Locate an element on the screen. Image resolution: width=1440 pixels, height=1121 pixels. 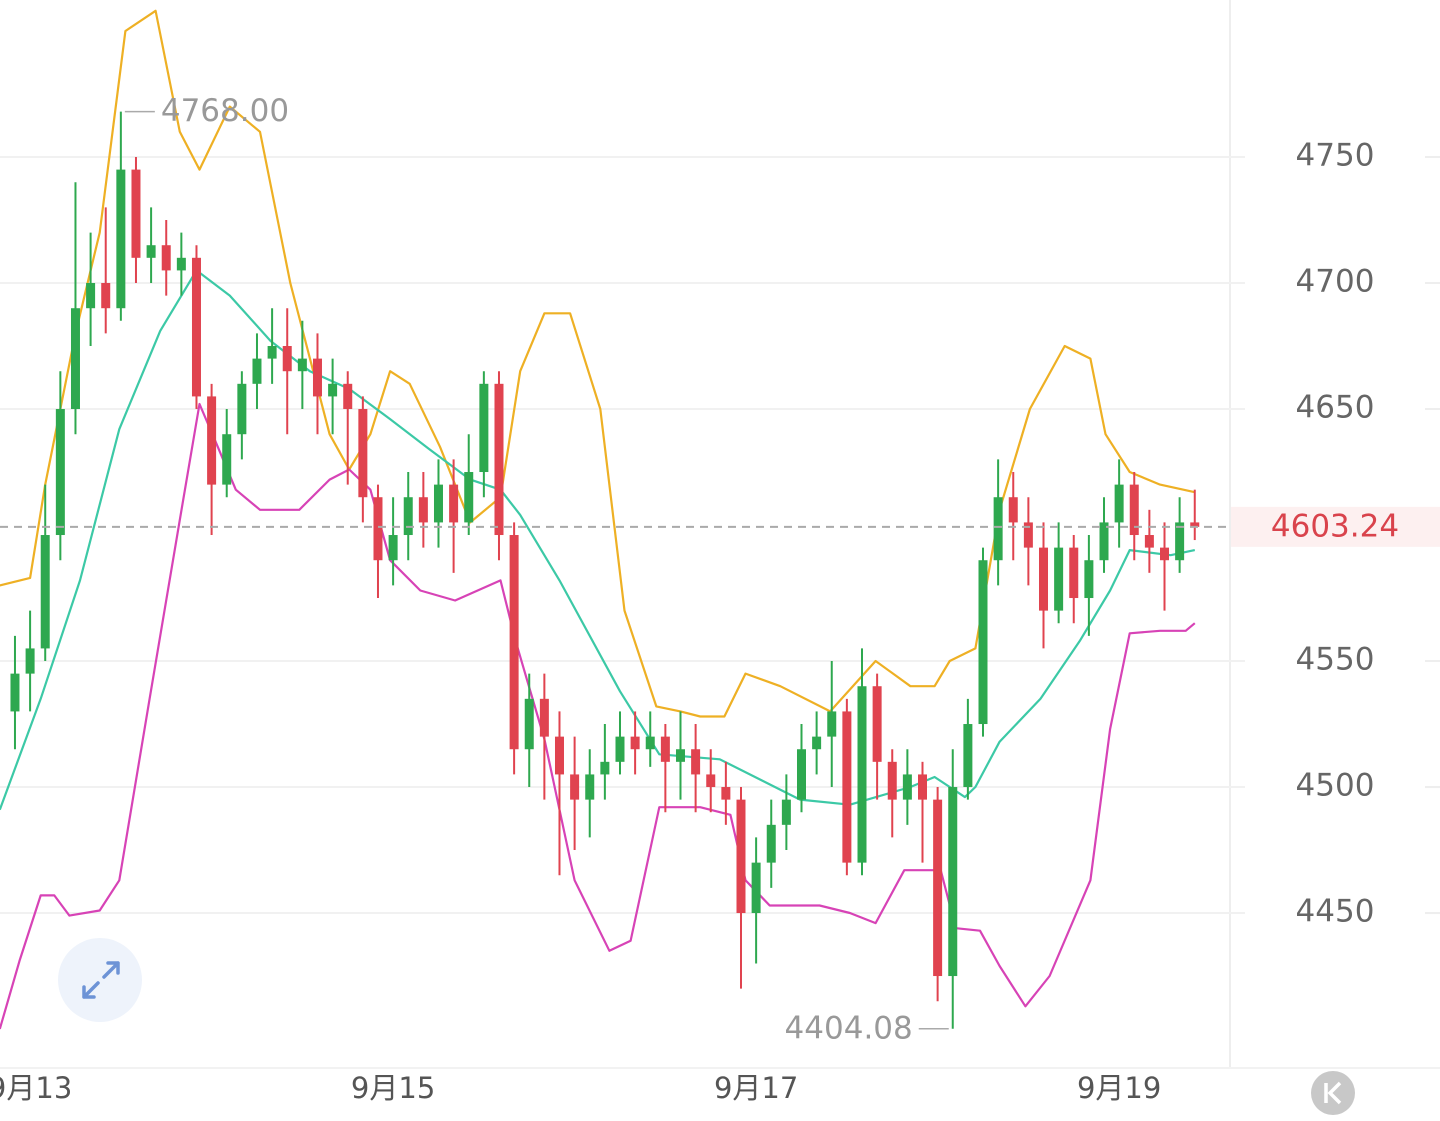
expand-button is located at coordinates (100, 980).